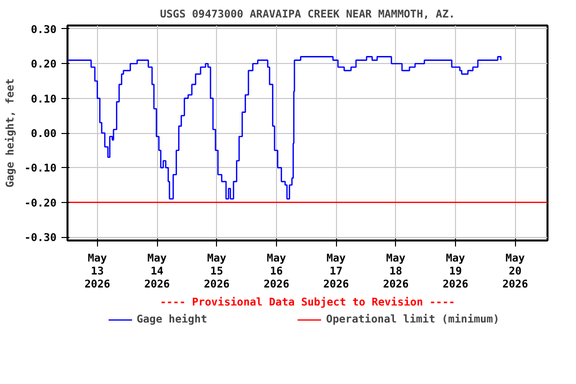 The image size is (576, 384). What do you see at coordinates (395, 271) in the screenshot?
I see `x-tick-label: May 18 2026` at bounding box center [395, 271].